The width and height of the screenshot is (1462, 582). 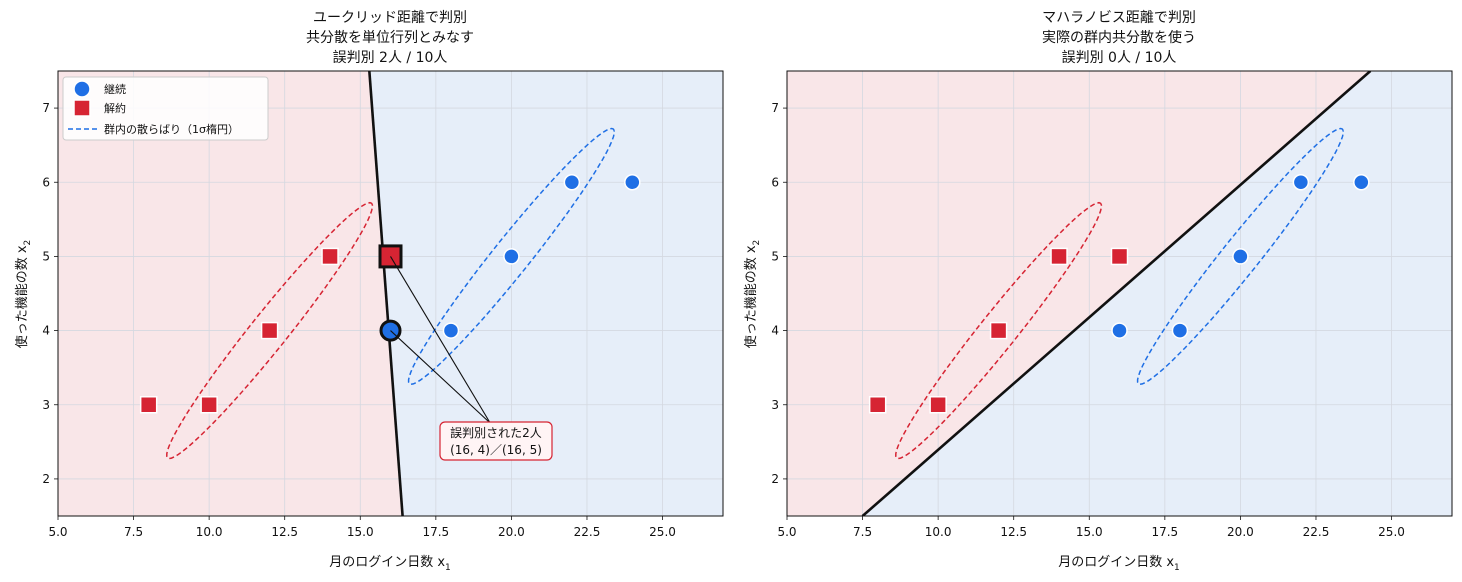 I want to click on right-x-tick-label-3: 12.5, so click(x=1013, y=532).